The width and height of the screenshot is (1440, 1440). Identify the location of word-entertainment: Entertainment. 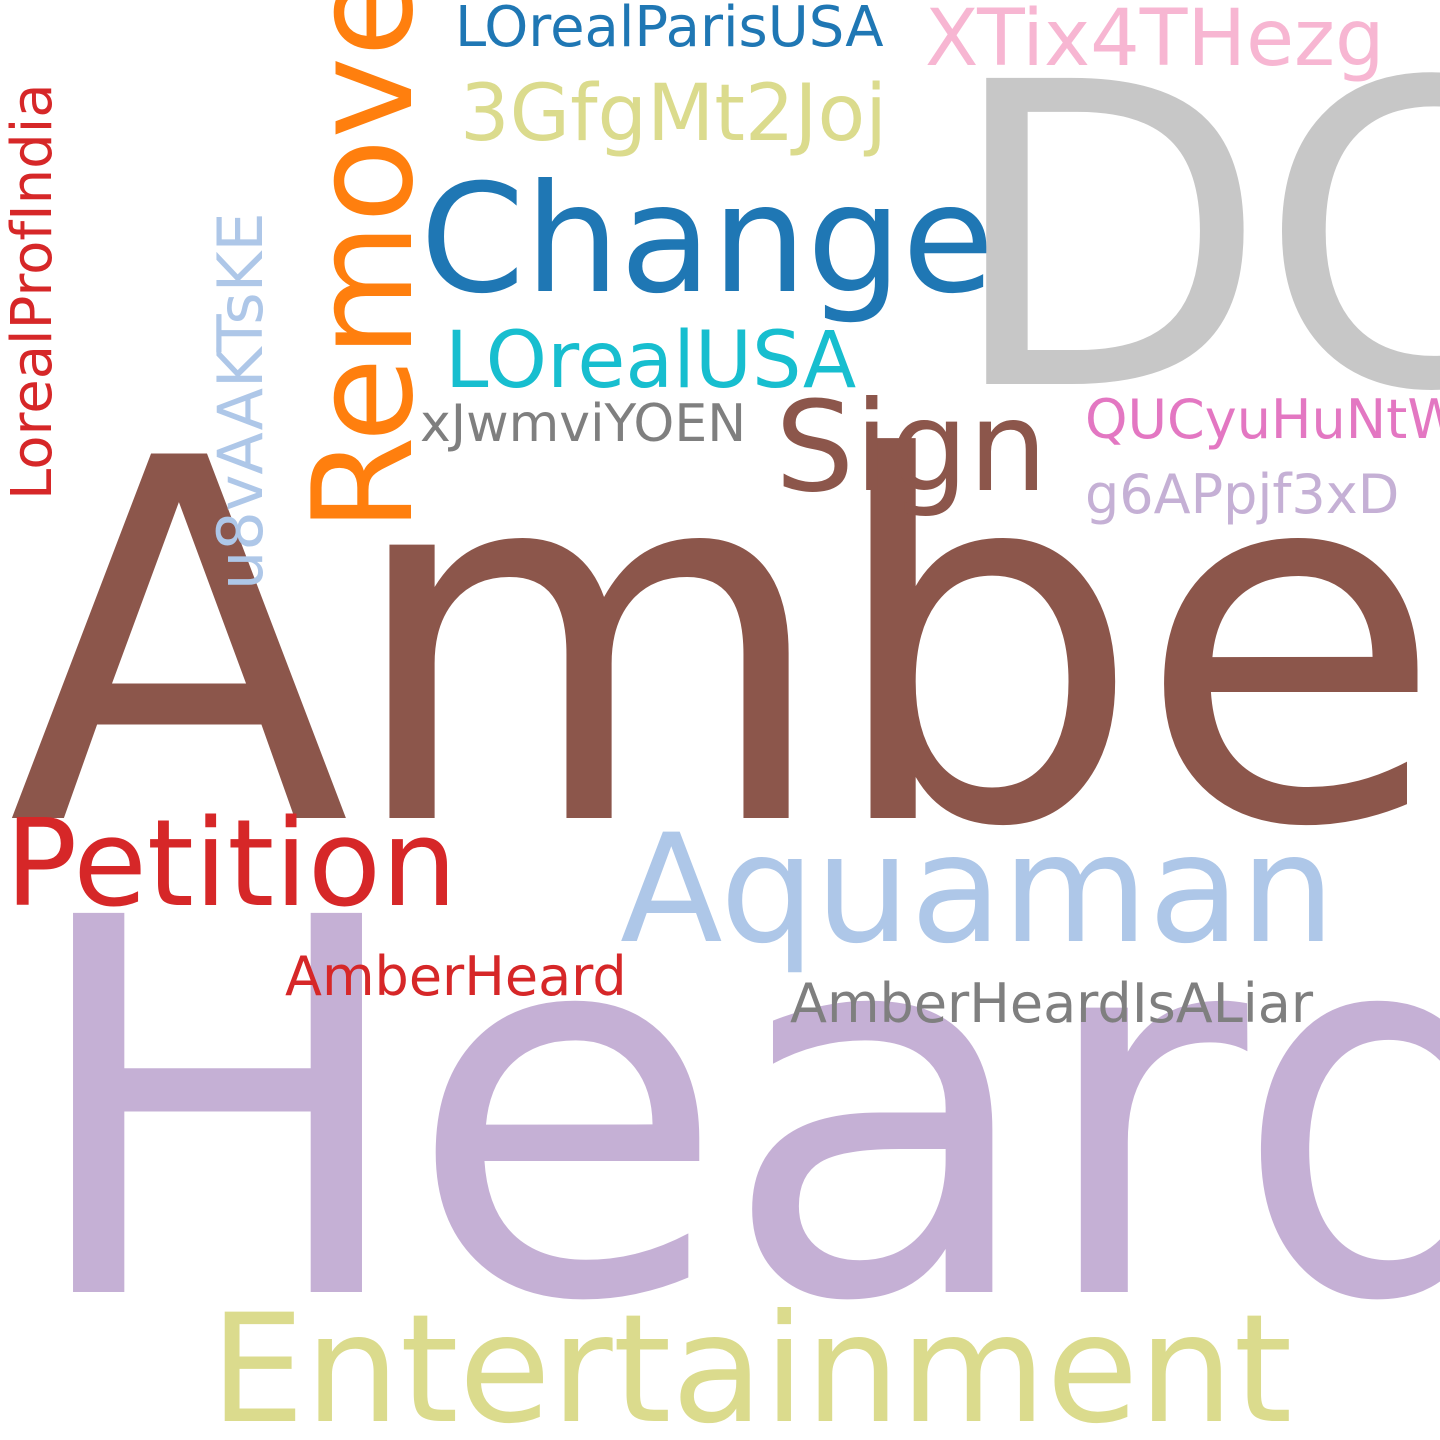
(751, 1361).